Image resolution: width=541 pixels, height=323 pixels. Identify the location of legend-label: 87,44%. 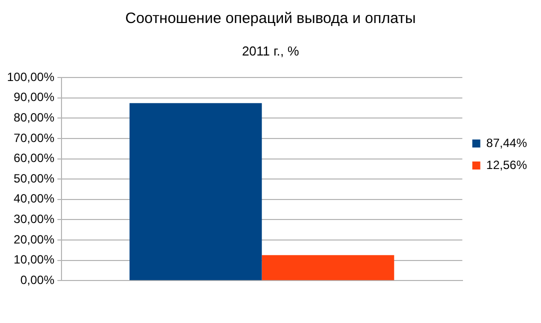
(507, 143).